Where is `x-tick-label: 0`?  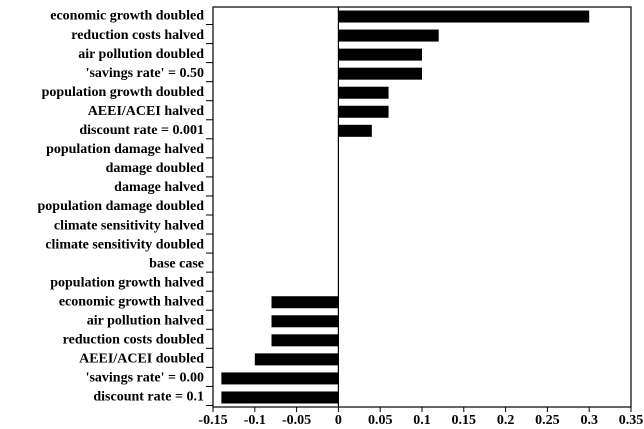 x-tick-label: 0 is located at coordinates (338, 420).